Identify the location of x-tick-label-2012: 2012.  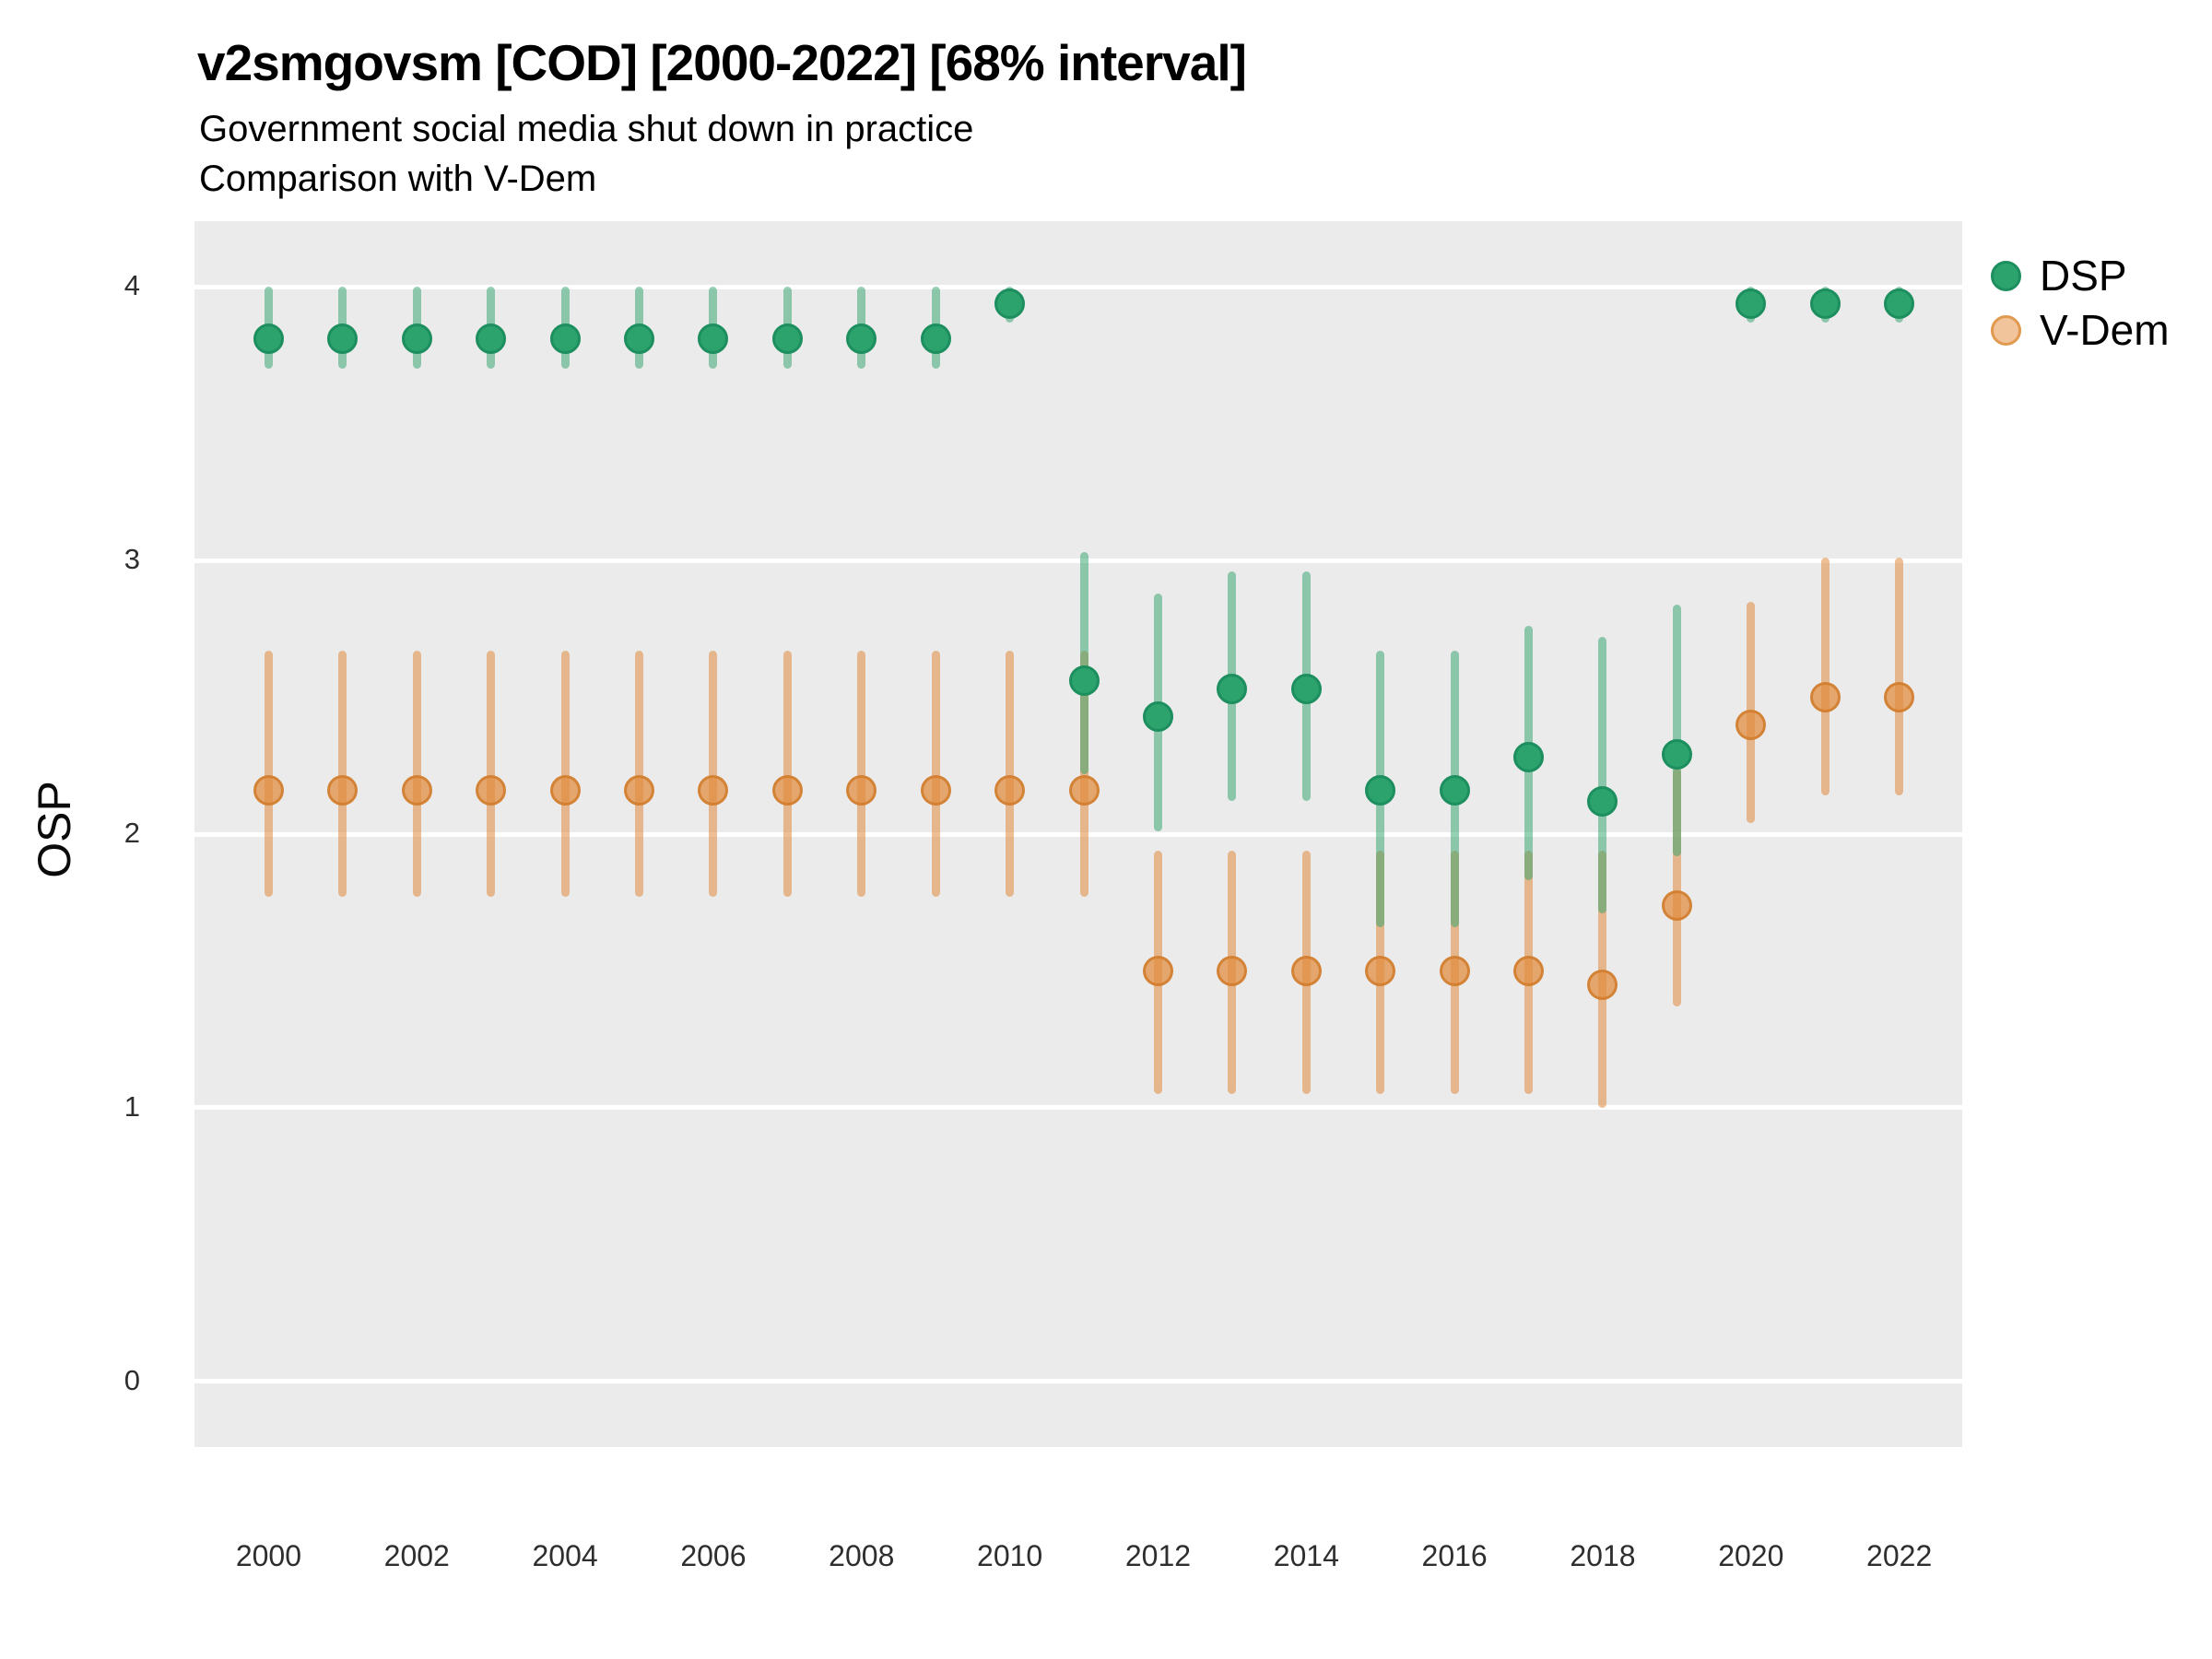
(1158, 1555).